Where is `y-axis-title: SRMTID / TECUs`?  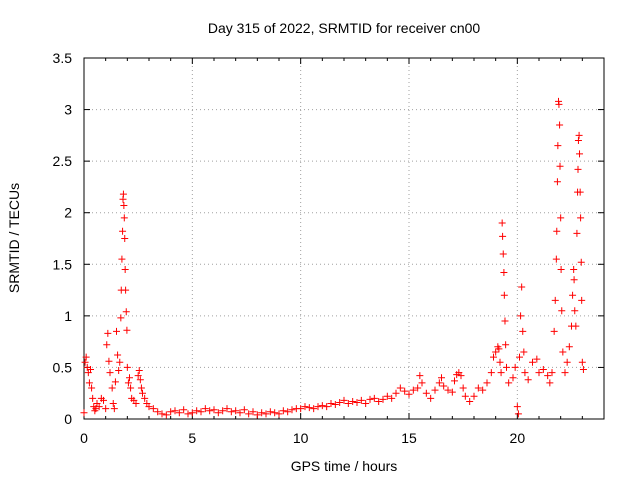 y-axis-title: SRMTID / TECUs is located at coordinates (14, 238).